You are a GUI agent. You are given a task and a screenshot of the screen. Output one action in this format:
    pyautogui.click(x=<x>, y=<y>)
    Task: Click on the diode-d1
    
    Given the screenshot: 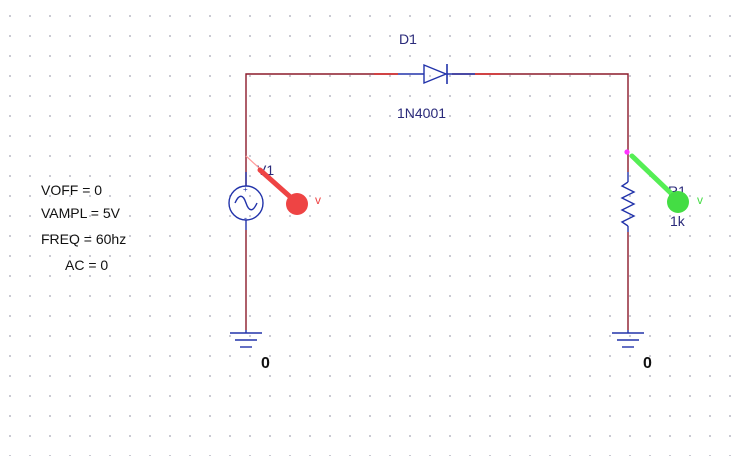 What is the action you would take?
    pyautogui.click(x=437, y=74)
    